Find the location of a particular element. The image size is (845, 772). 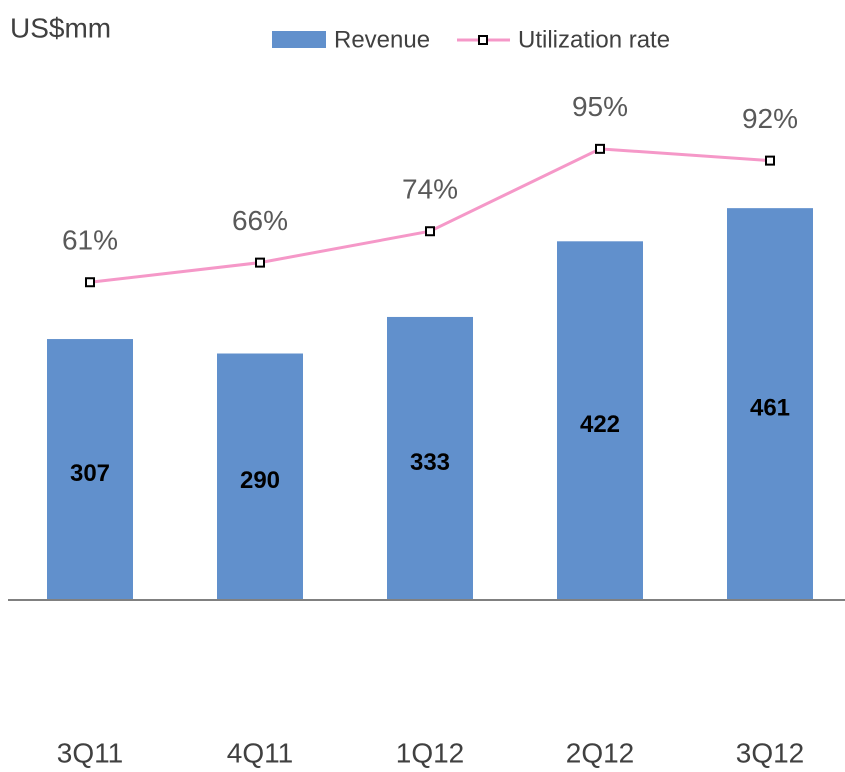

x-tick-label: 3Q12 is located at coordinates (770, 752).